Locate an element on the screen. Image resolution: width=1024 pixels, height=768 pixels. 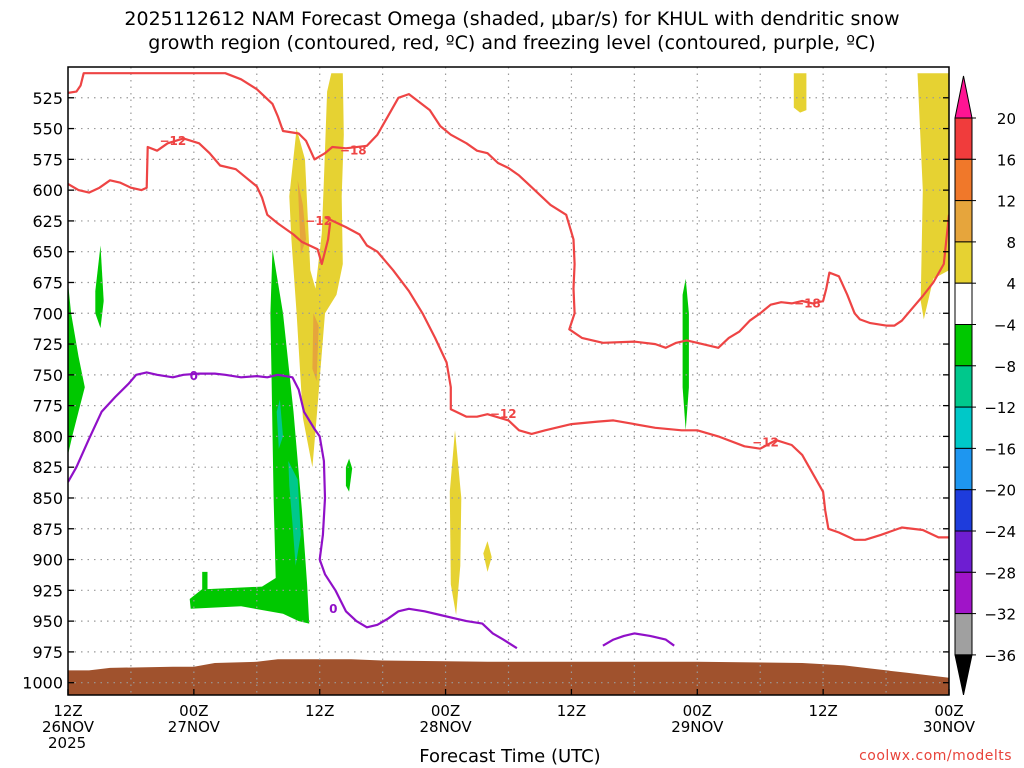
x-tick-label-60-1: 29NOV is located at coordinates (697, 727).